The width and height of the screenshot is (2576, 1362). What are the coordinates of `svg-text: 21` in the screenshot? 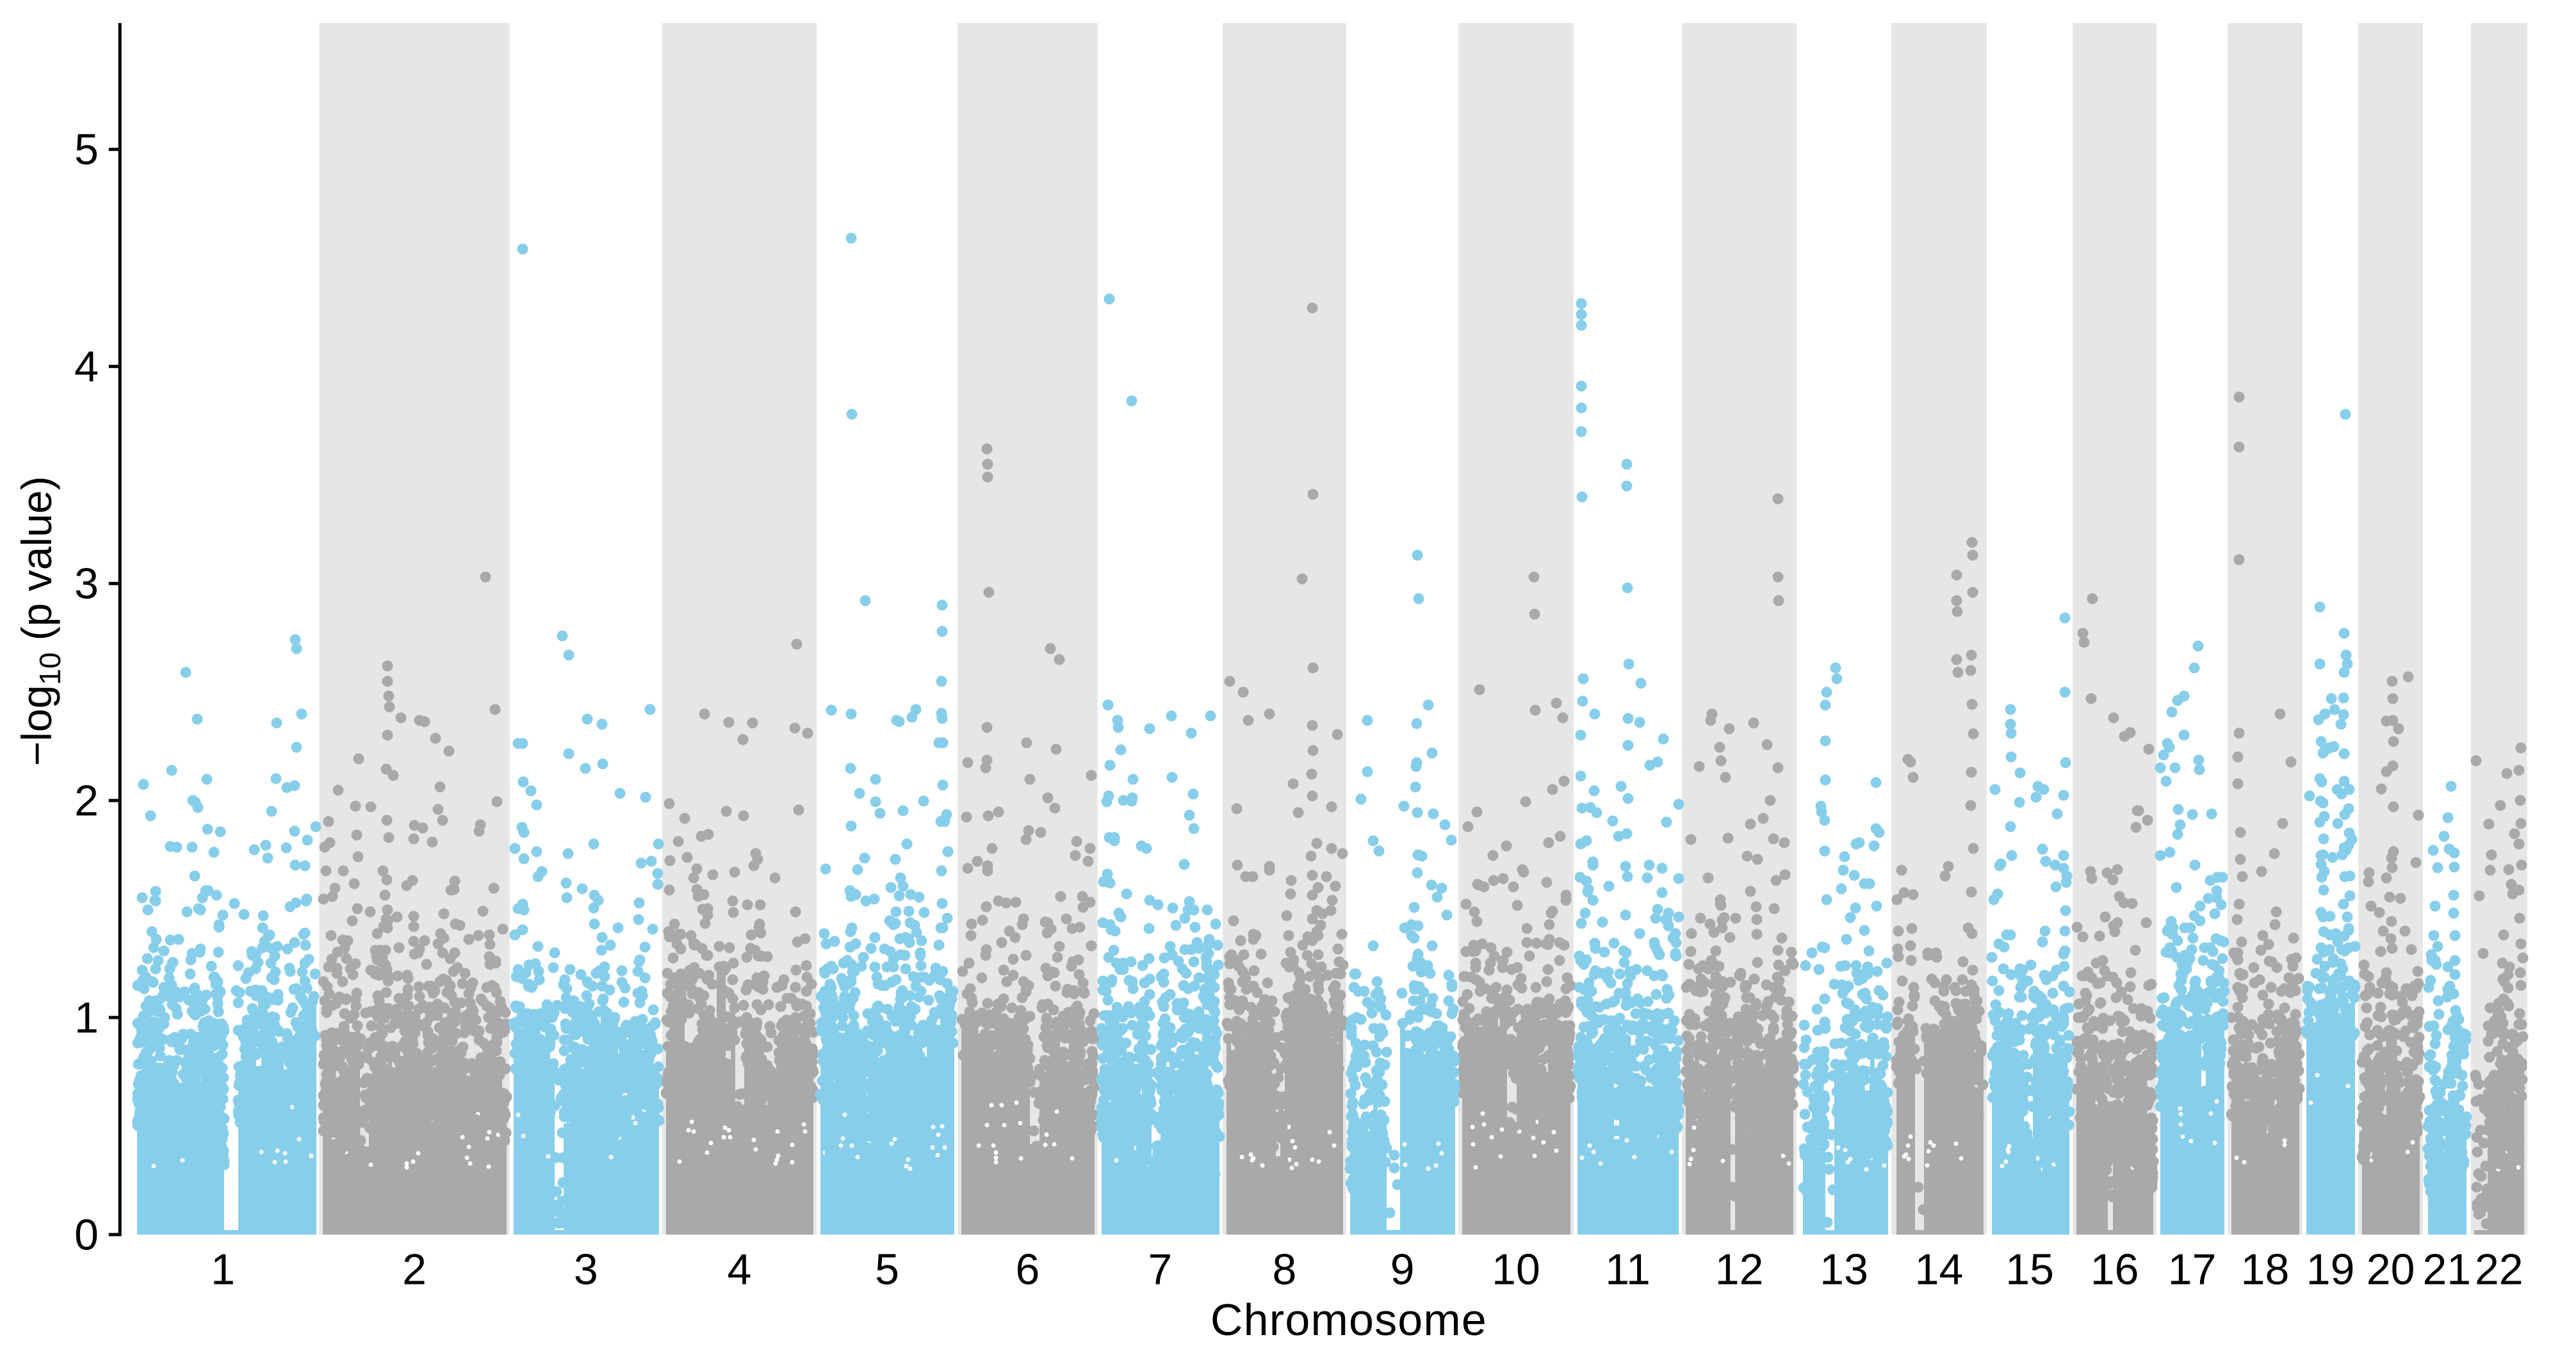 It's located at (2446, 1269).